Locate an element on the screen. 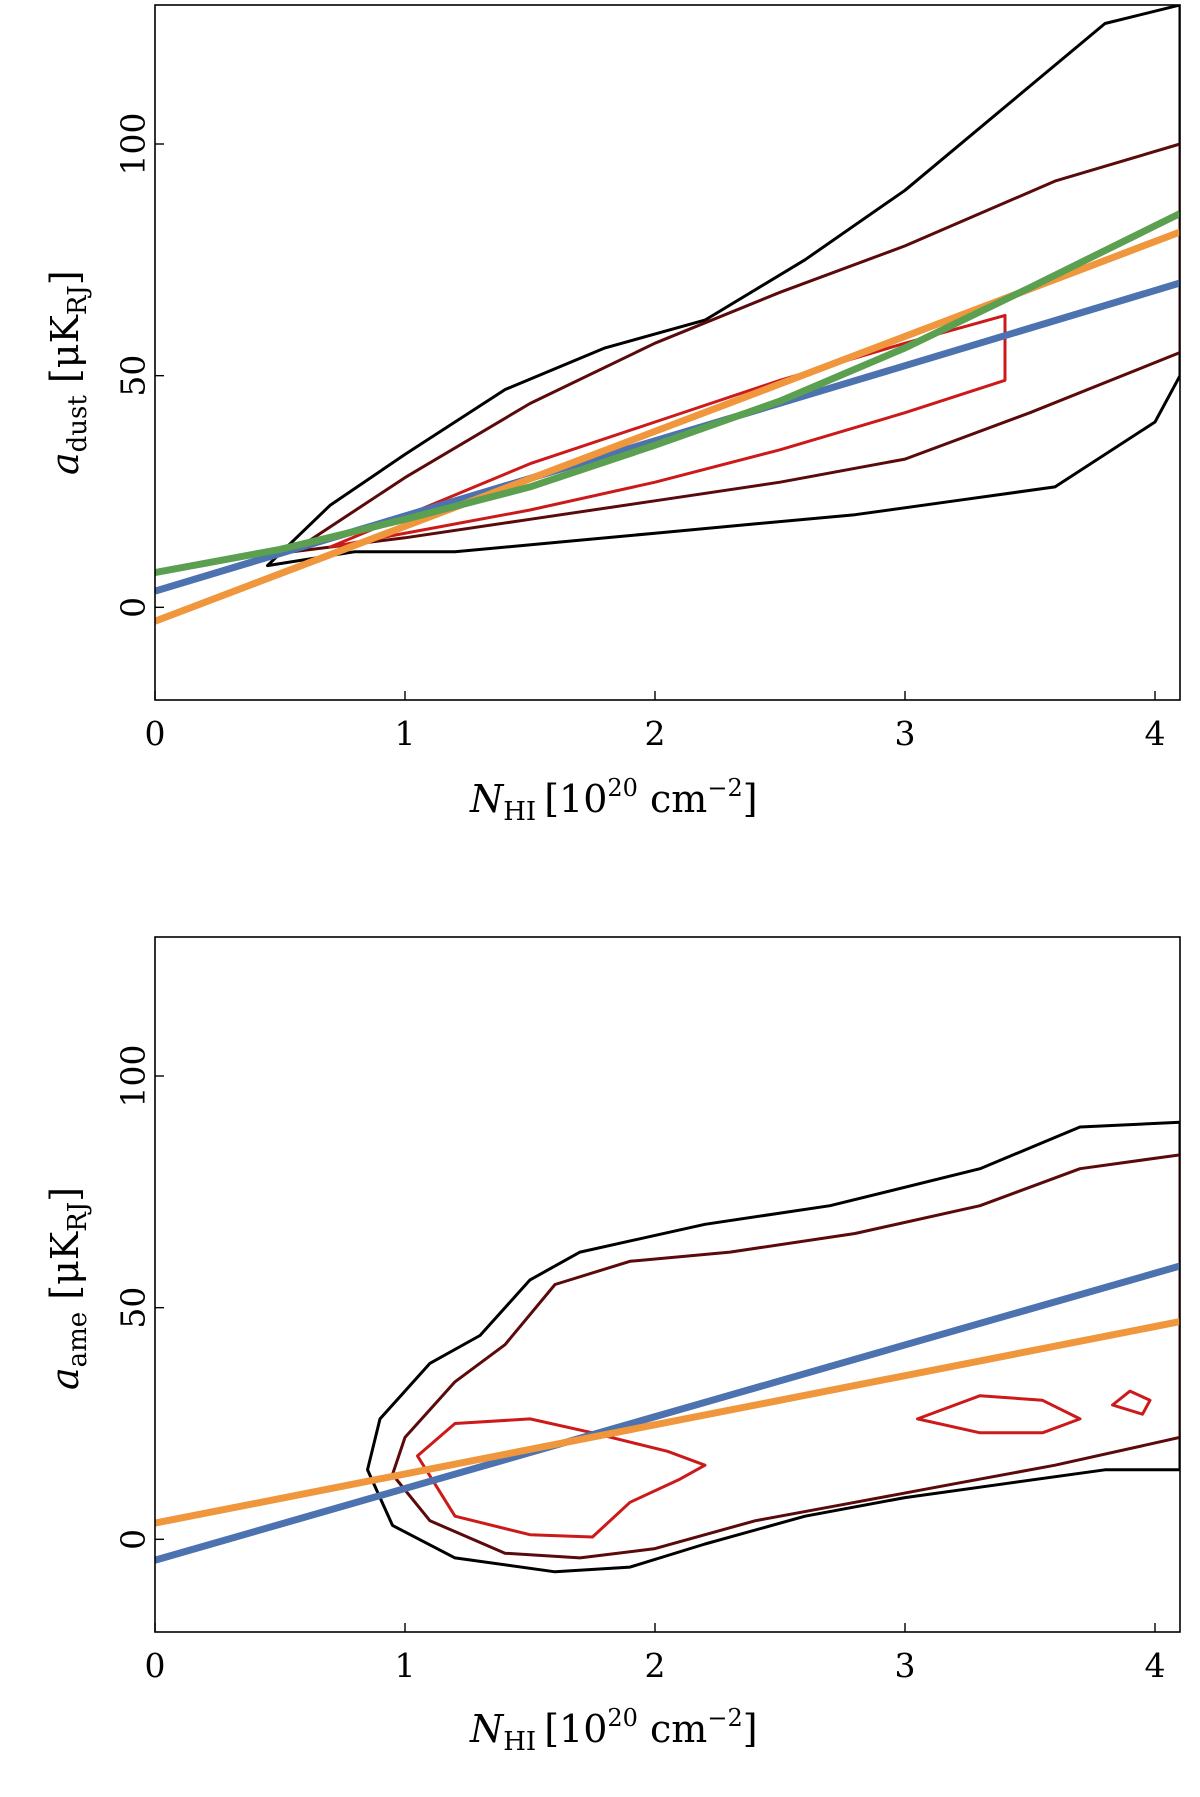 This screenshot has width=1200, height=1797. top-x-axis-label: NHI [1020 cm−2] is located at coordinates (613, 800).